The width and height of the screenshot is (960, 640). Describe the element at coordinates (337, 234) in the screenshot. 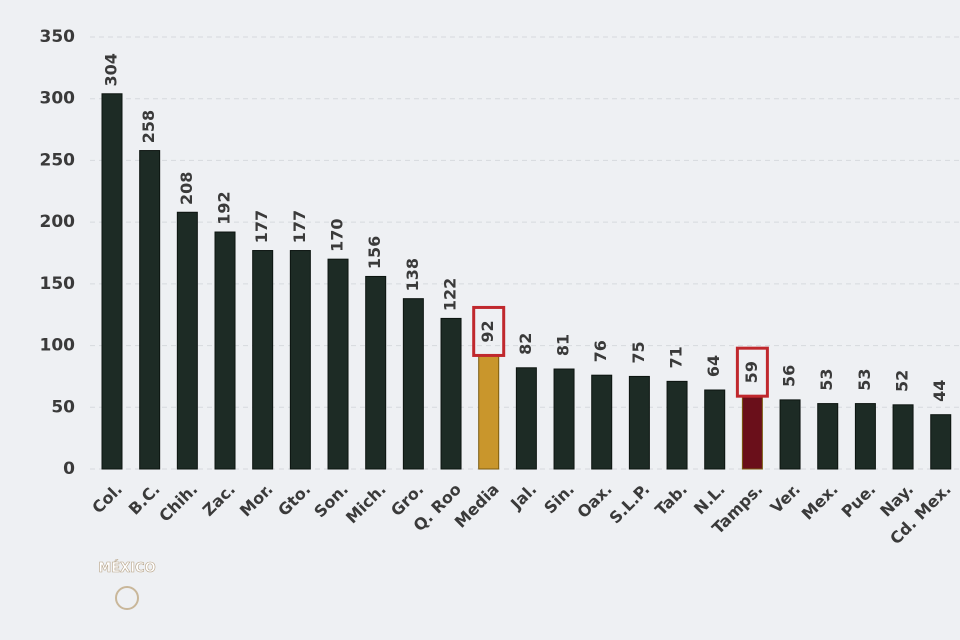

I see `value-label: 170` at that location.